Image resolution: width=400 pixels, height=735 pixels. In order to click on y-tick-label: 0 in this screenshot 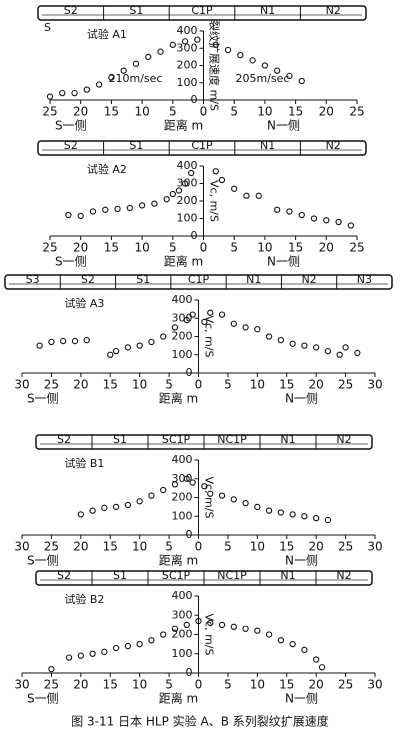, I will do `click(189, 672)`.